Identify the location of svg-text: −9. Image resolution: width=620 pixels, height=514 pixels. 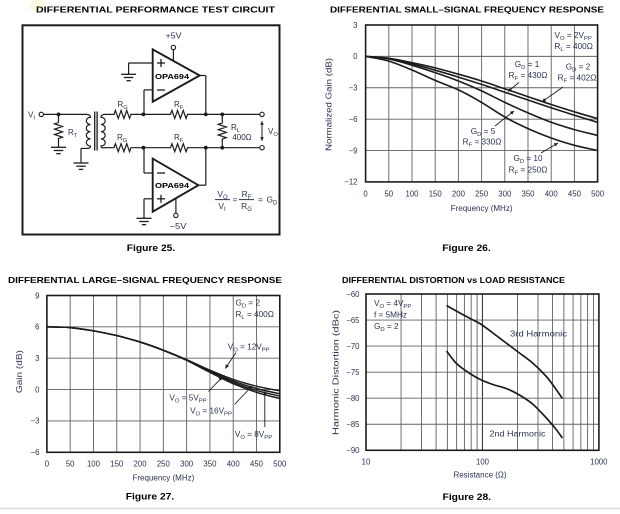
(353, 150).